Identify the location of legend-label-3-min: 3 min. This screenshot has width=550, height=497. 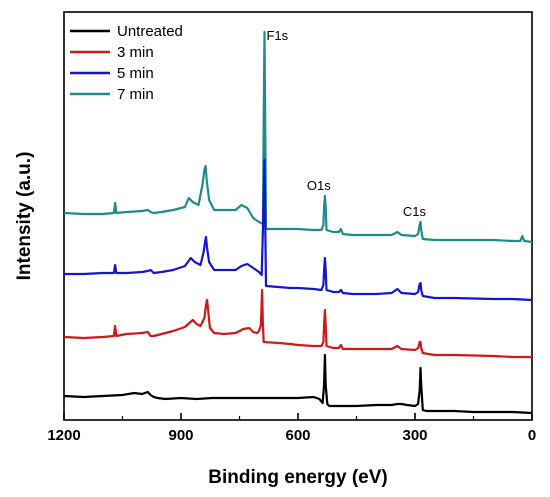
(135, 52).